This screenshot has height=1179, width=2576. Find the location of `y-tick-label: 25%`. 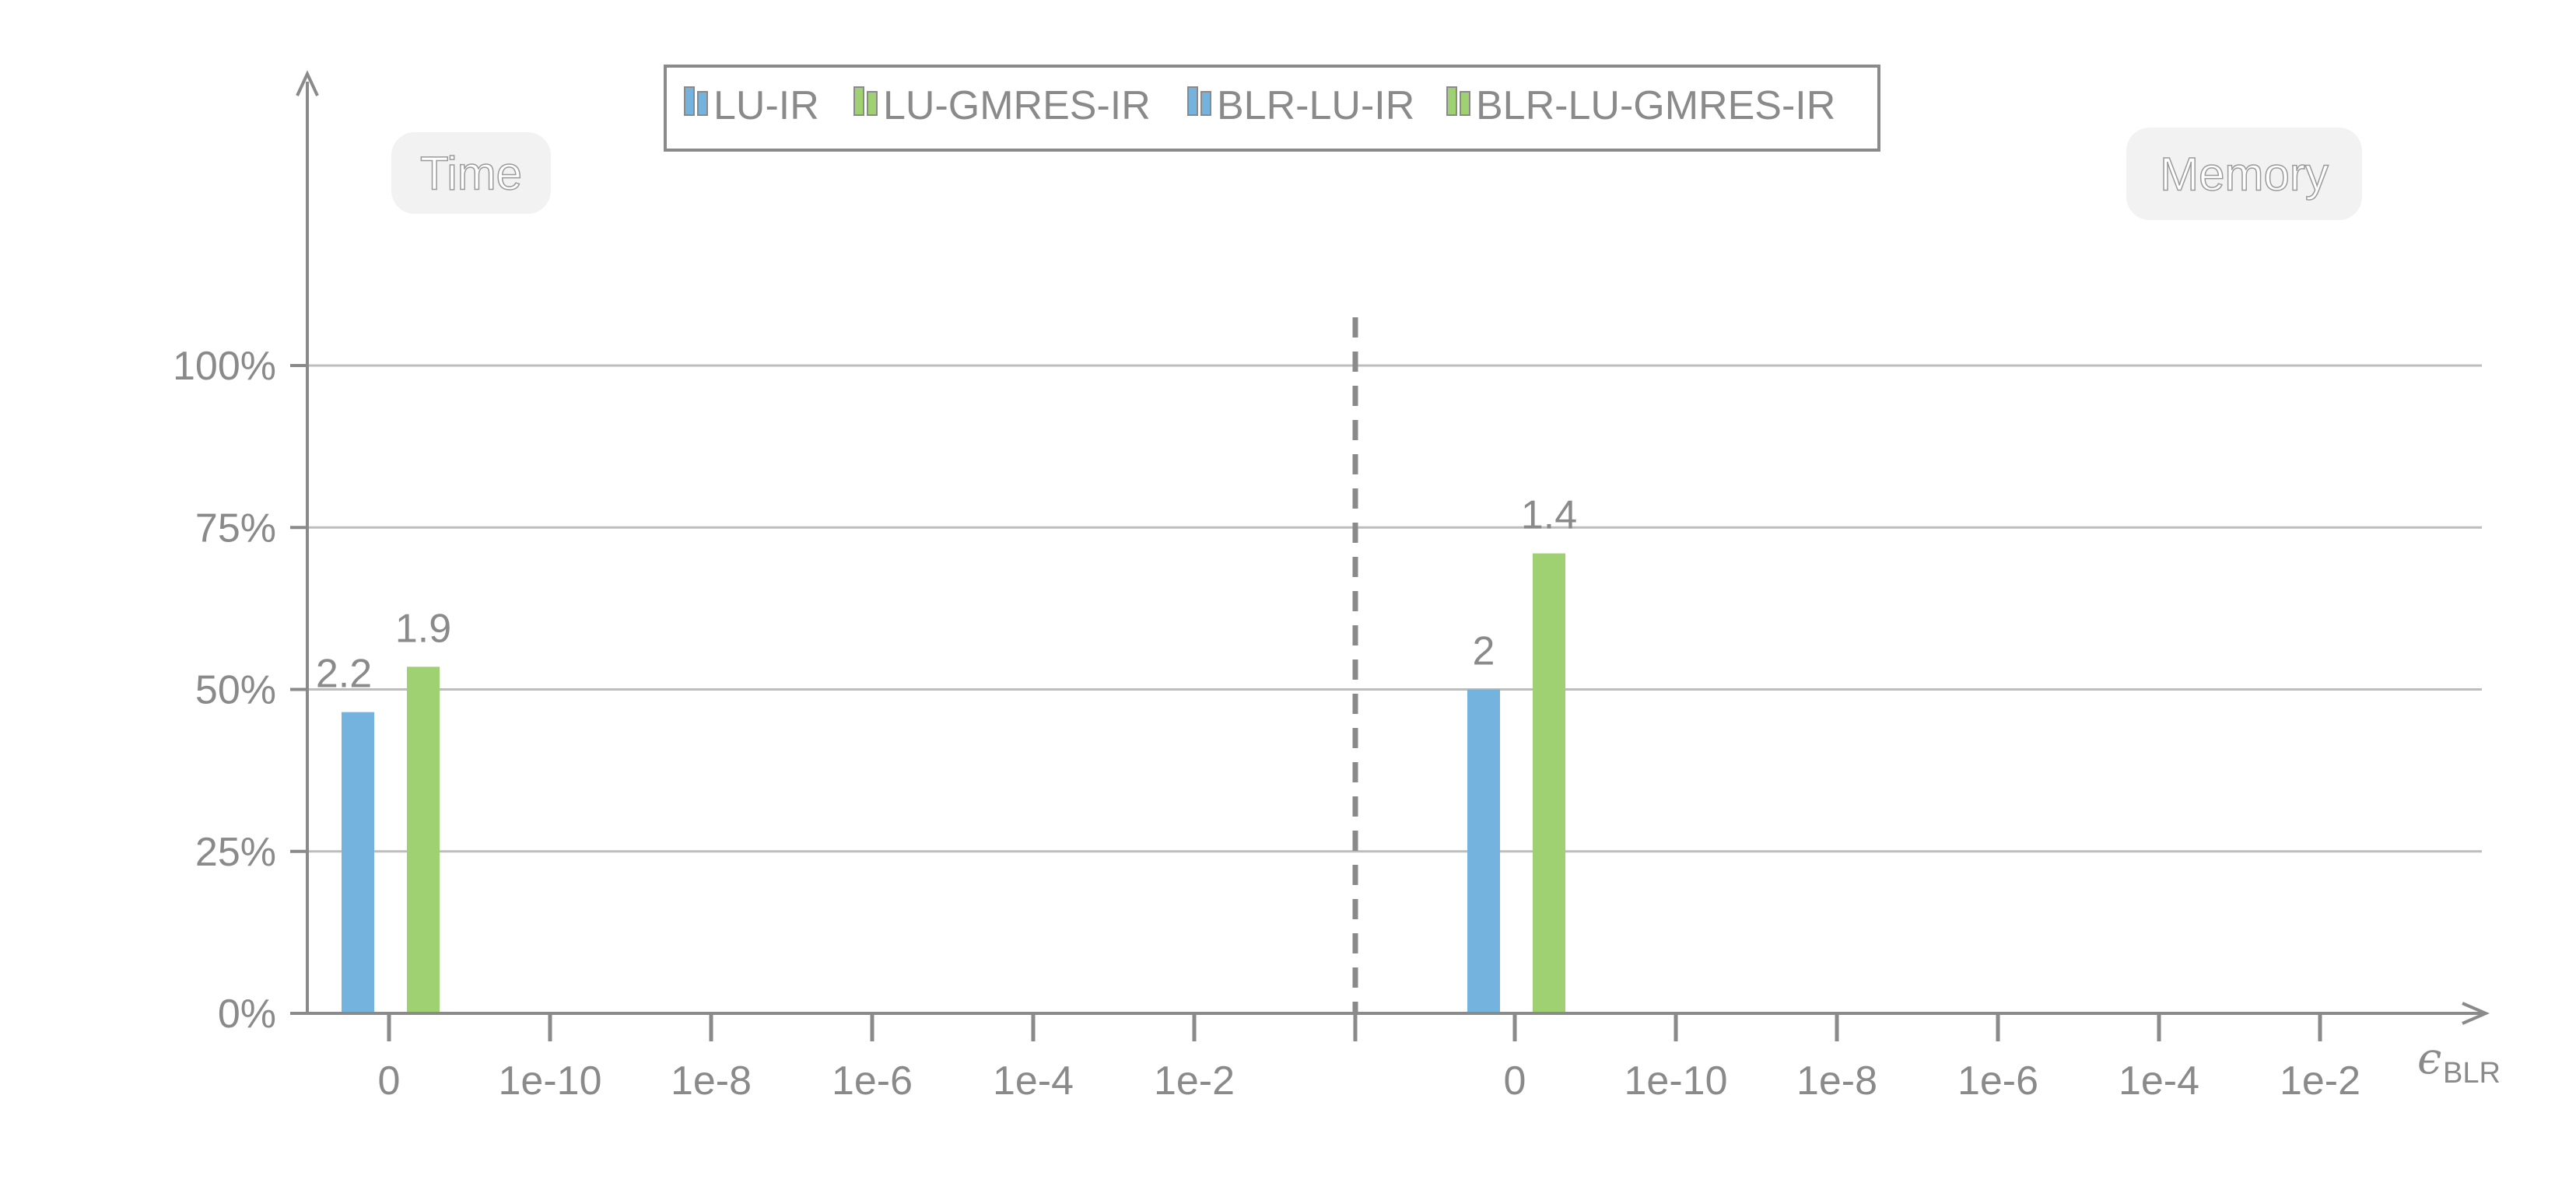

y-tick-label: 25% is located at coordinates (236, 852).